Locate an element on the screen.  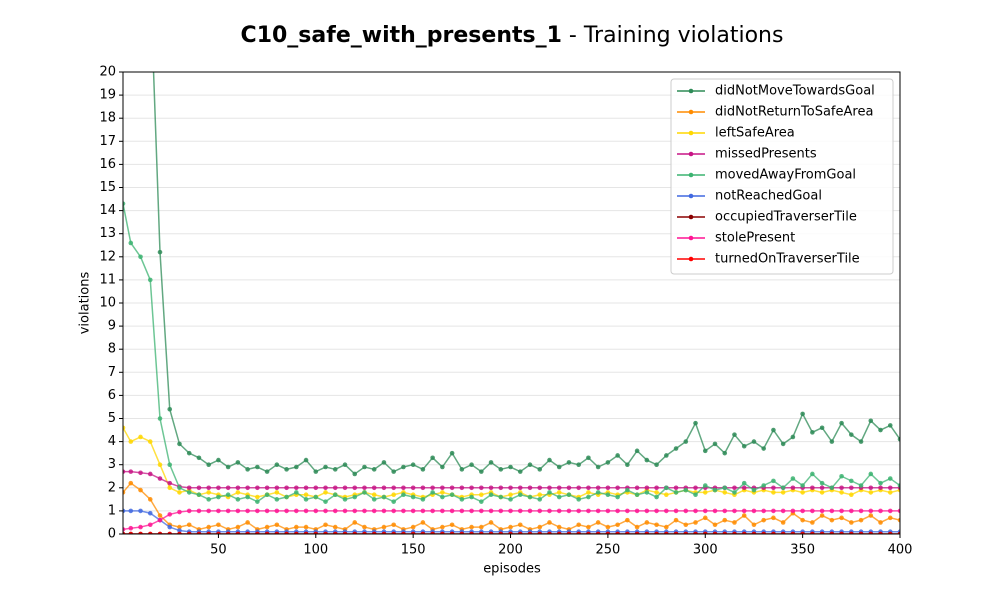
y-tick-label: 7 is located at coordinates (112, 372).